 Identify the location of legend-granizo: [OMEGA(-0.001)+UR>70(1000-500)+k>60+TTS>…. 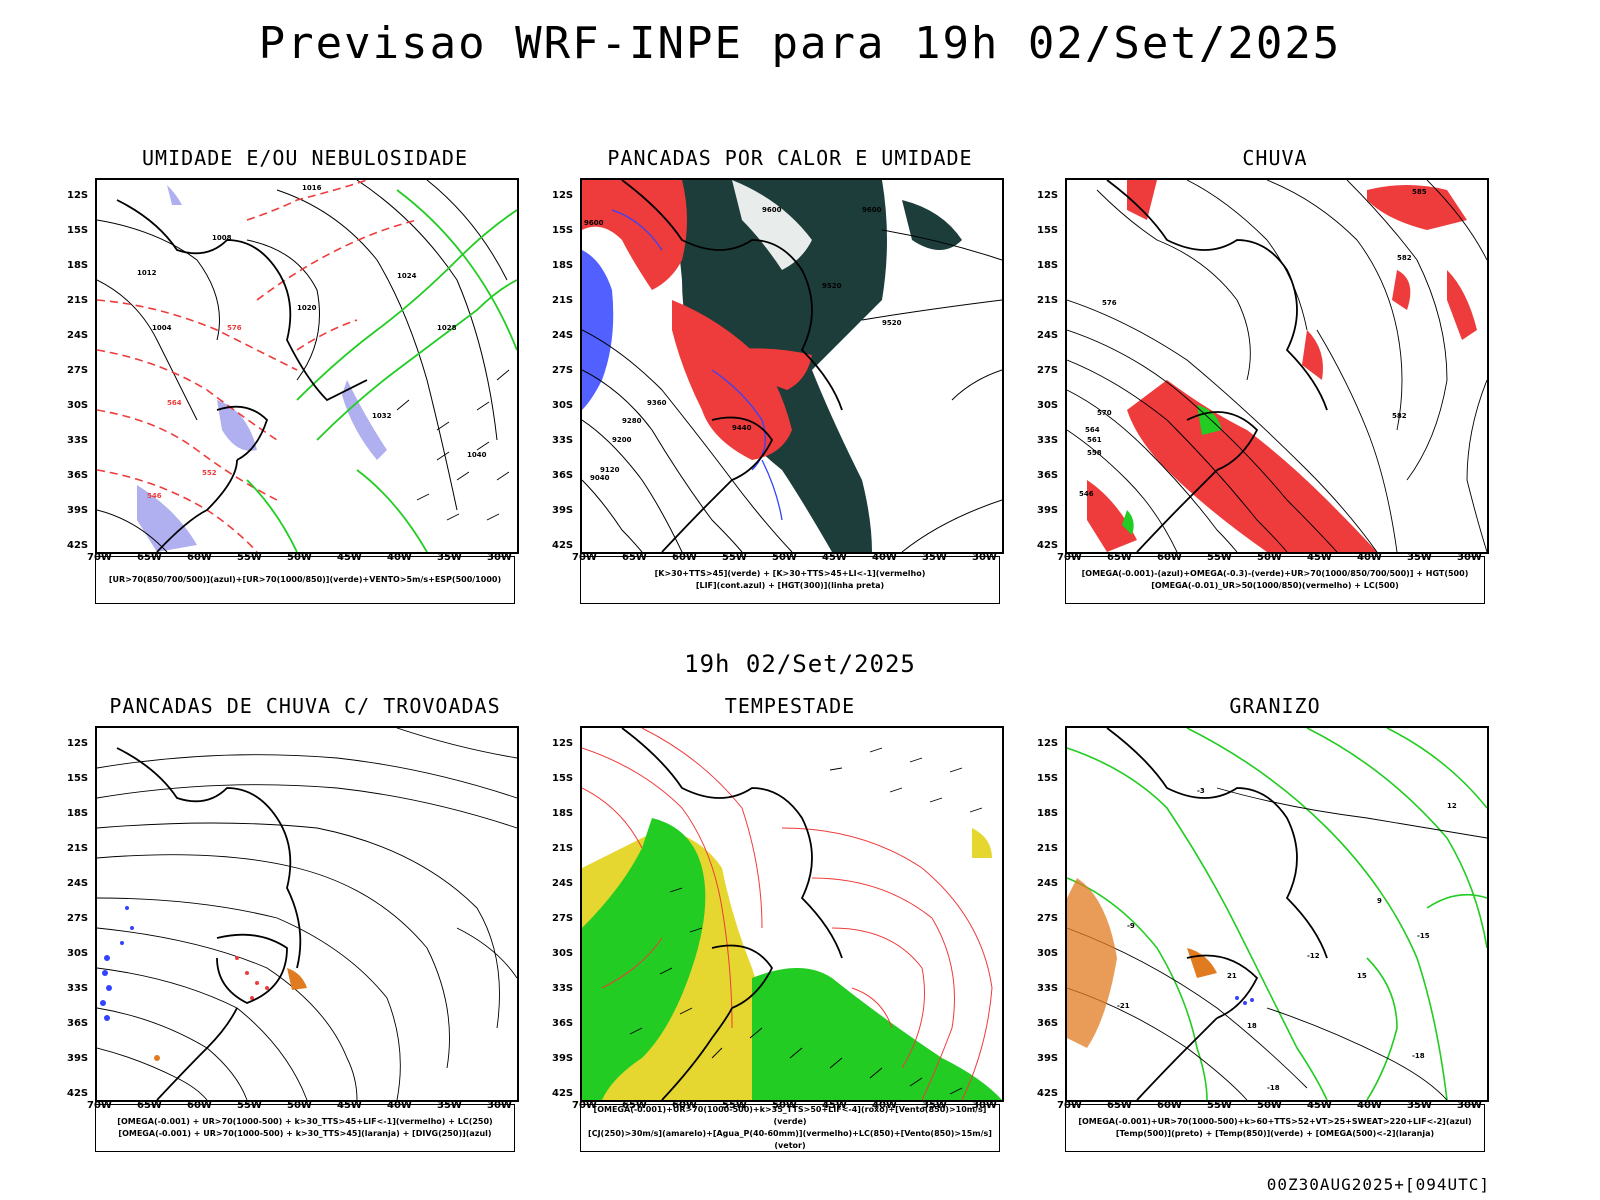
(1275, 1128).